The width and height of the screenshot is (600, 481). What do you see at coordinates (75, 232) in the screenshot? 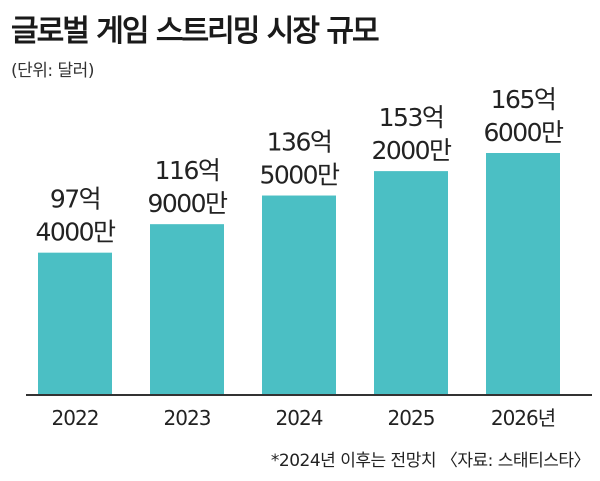
I see `data-label-0-1: 4000만` at bounding box center [75, 232].